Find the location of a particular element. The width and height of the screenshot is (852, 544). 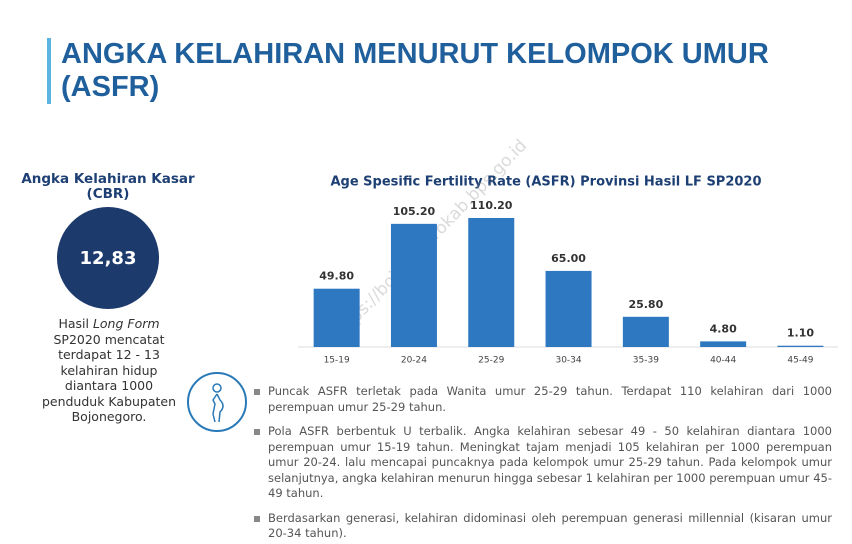

woman-icon is located at coordinates (217, 402).